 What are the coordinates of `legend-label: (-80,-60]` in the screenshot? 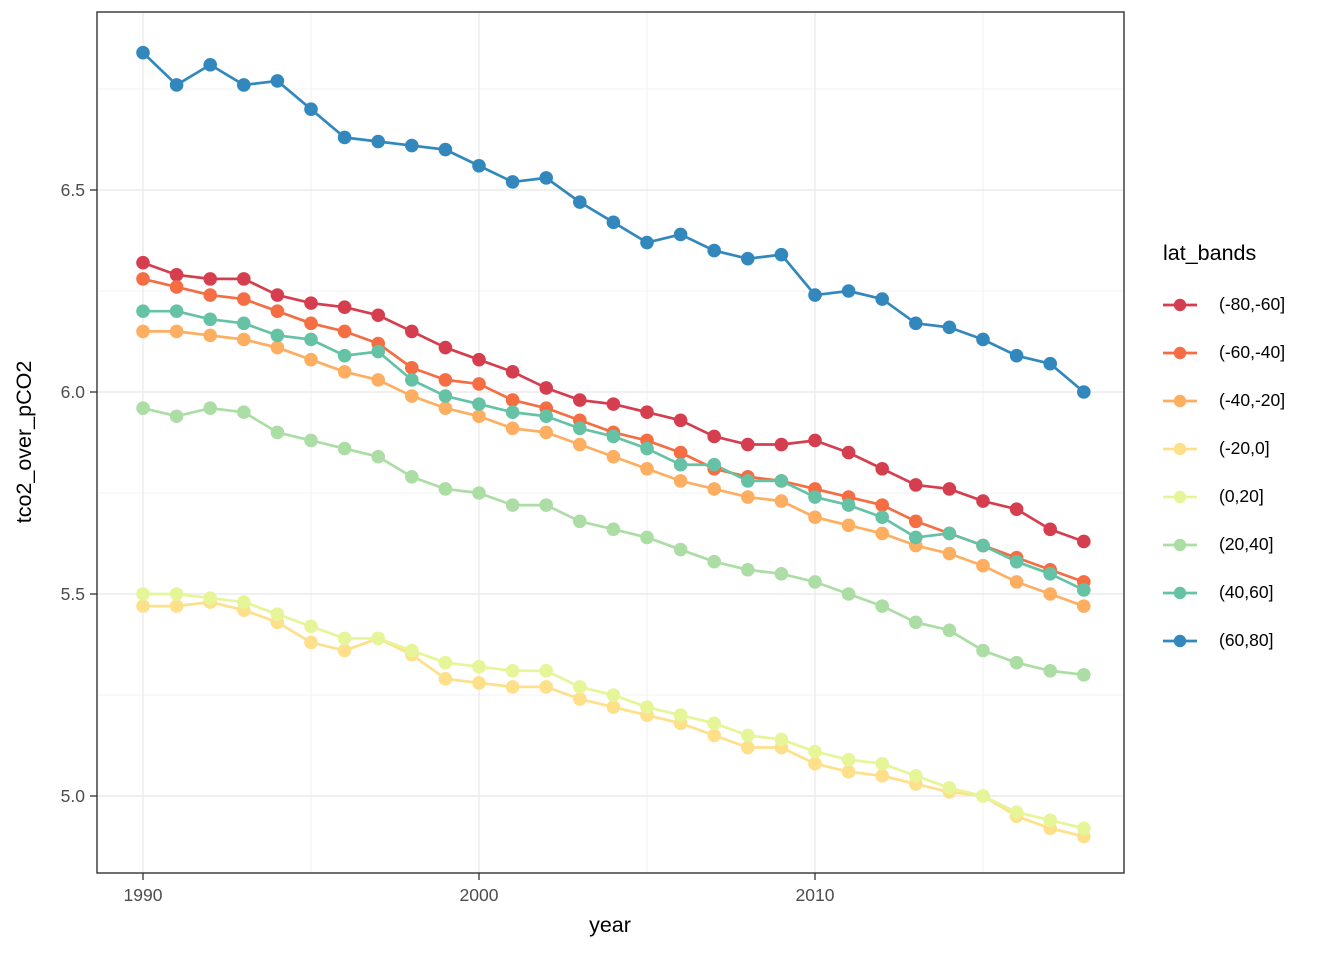 It's located at (1252, 304).